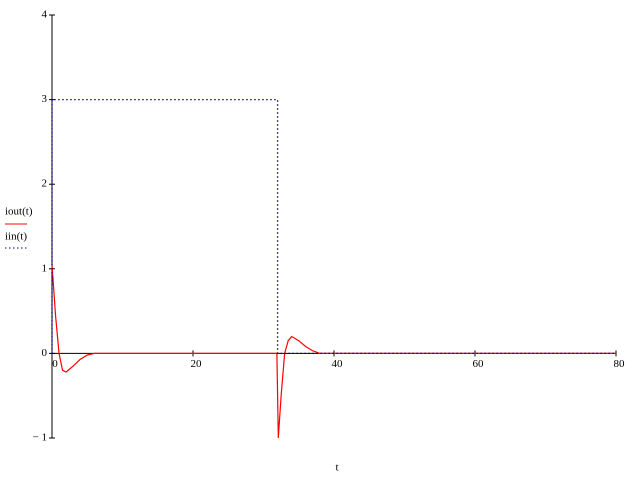  I want to click on y-tick-label: 0, so click(45, 353).